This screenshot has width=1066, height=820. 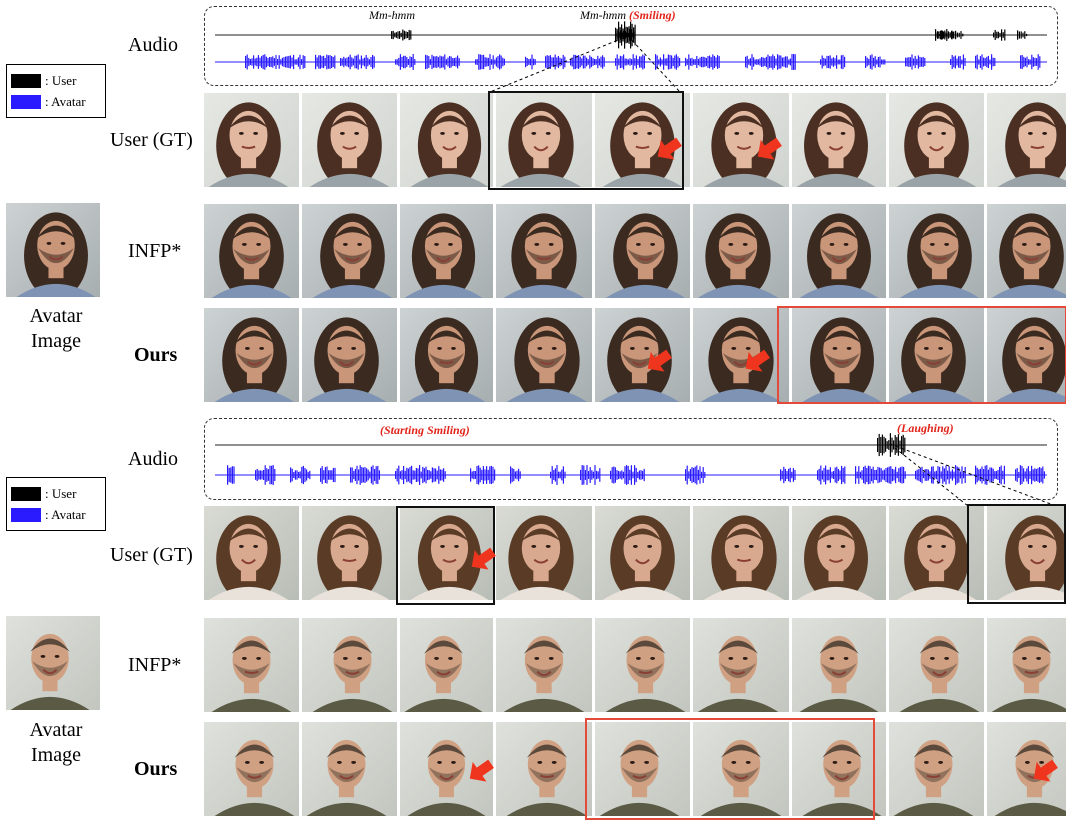 I want to click on annotation-2b: (Laughing), so click(x=925, y=428).